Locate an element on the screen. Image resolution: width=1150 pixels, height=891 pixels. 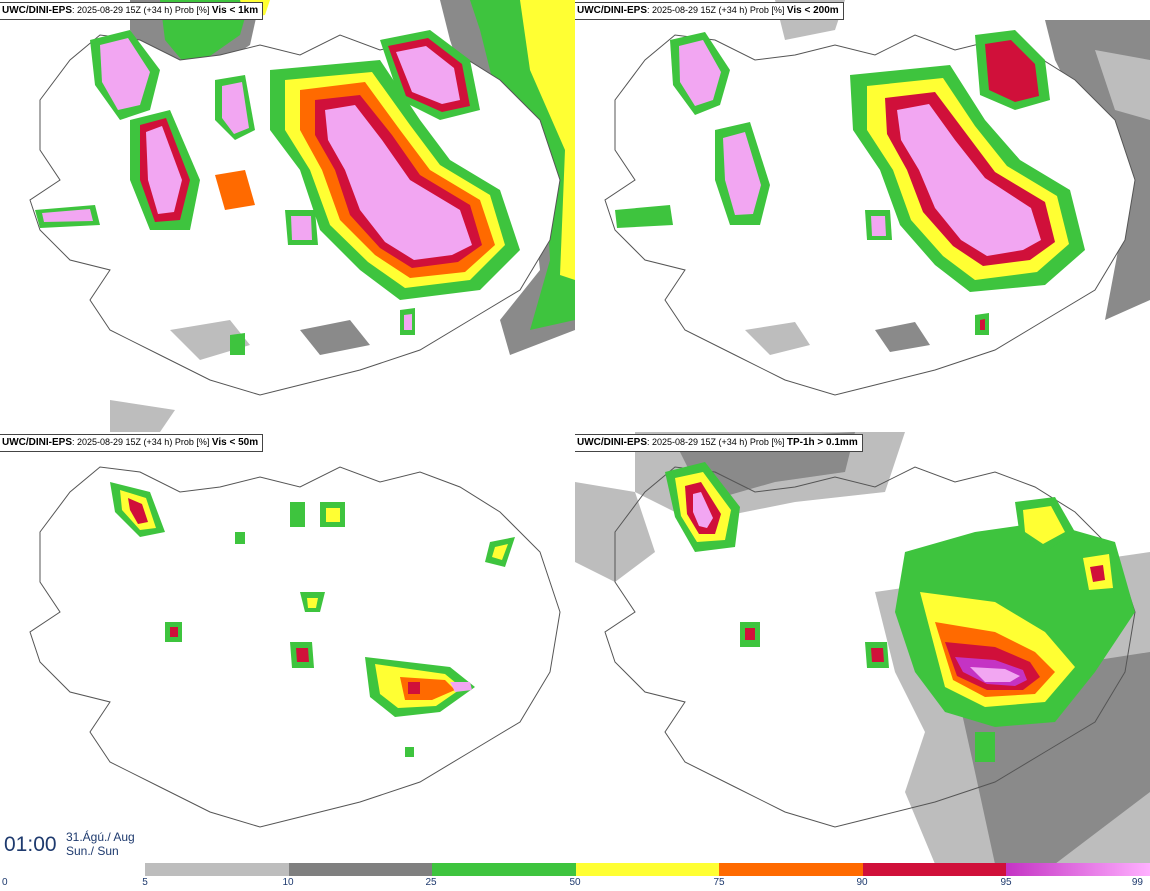
colorbar-tick-label: 75 is located at coordinates (719, 882).